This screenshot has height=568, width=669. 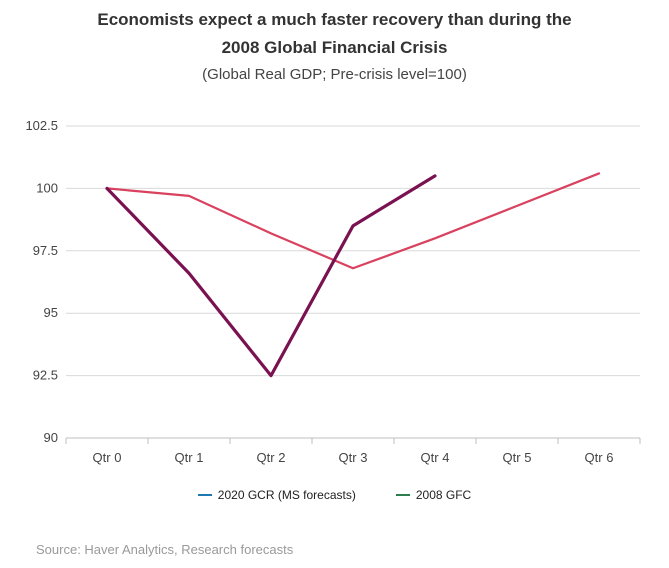 I want to click on chart-subtitle: (Global Real GDP; Pre-crisis level=100), so click(x=334, y=74).